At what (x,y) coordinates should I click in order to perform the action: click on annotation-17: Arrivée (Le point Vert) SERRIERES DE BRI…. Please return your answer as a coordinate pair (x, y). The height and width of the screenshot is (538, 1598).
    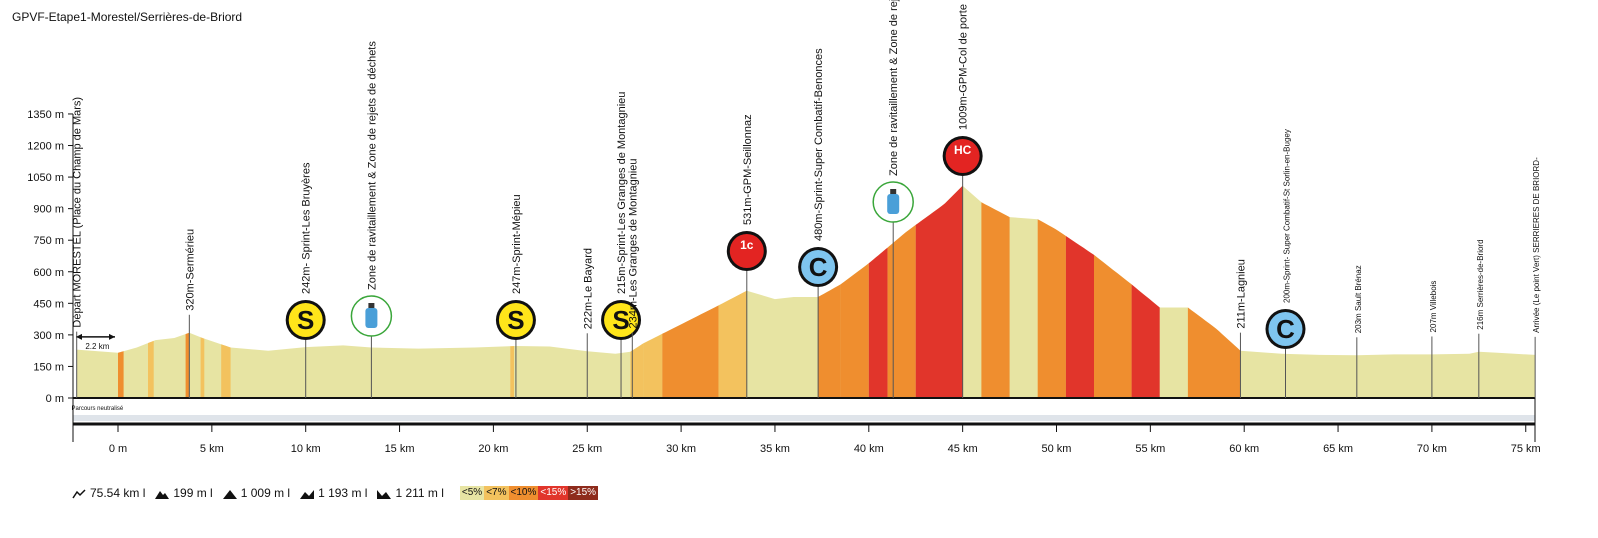
    Looking at the image, I should click on (1536, 277).